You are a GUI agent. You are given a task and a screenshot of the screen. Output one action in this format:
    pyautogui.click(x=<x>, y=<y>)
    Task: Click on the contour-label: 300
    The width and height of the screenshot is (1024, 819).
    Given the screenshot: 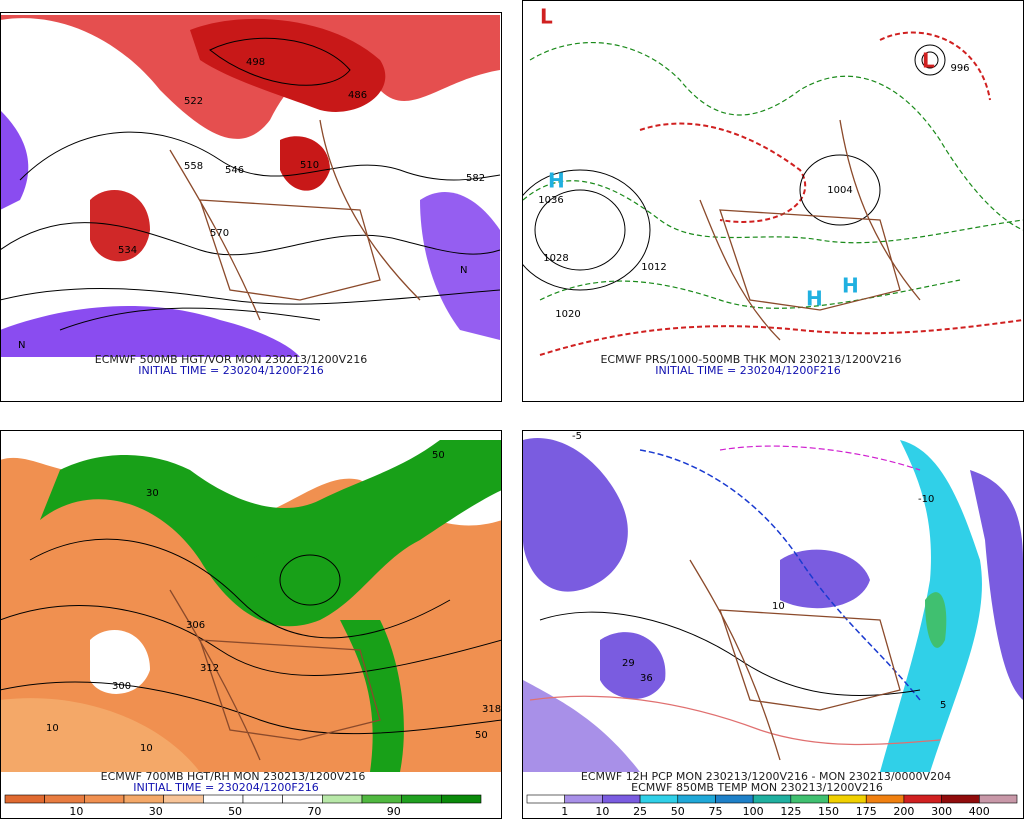 What is the action you would take?
    pyautogui.click(x=121, y=686)
    